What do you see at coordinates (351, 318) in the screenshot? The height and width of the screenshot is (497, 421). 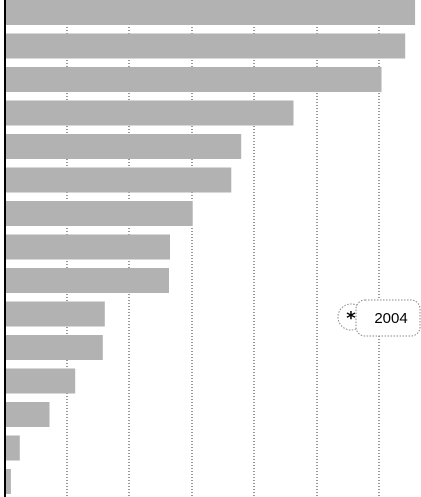 I see `asterisk-icon: *` at bounding box center [351, 318].